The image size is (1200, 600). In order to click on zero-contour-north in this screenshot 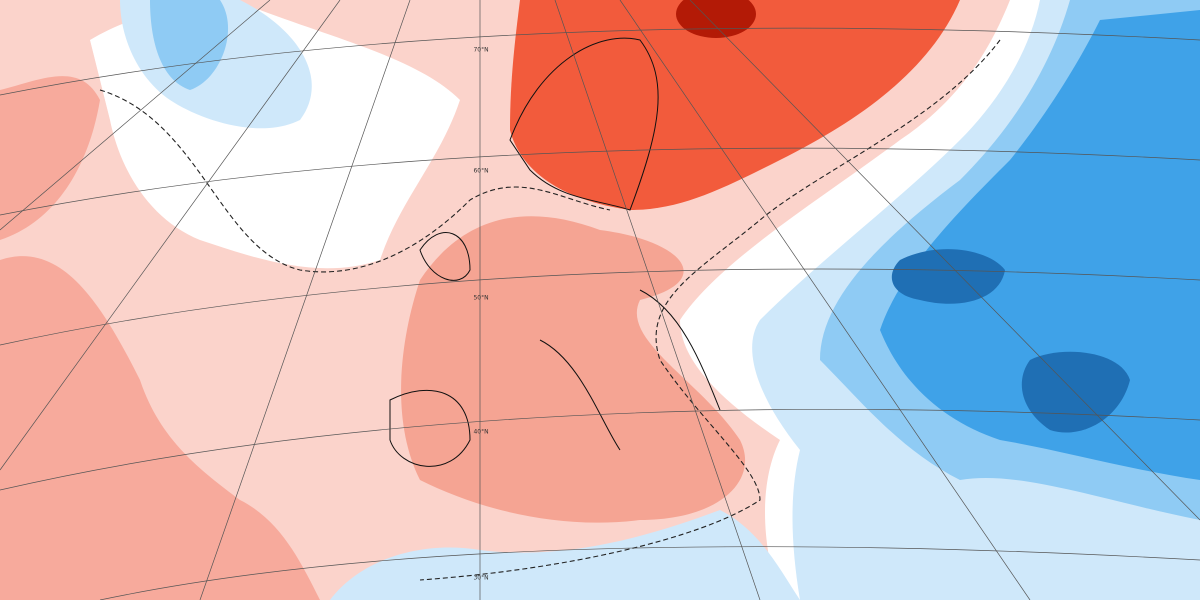, I will do `click(355, 181)`.